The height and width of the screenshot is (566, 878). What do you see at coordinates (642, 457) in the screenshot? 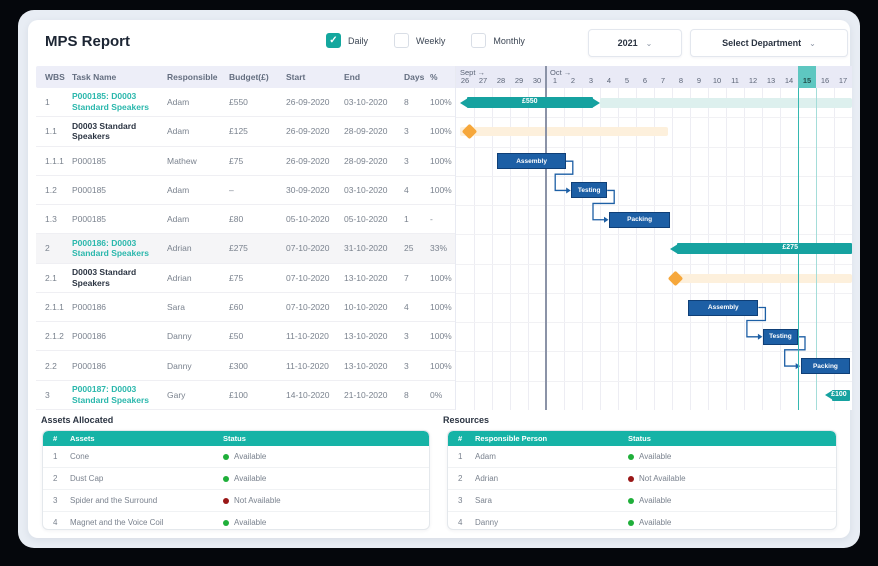
I see `list-item: 1 Adam Available` at bounding box center [642, 457].